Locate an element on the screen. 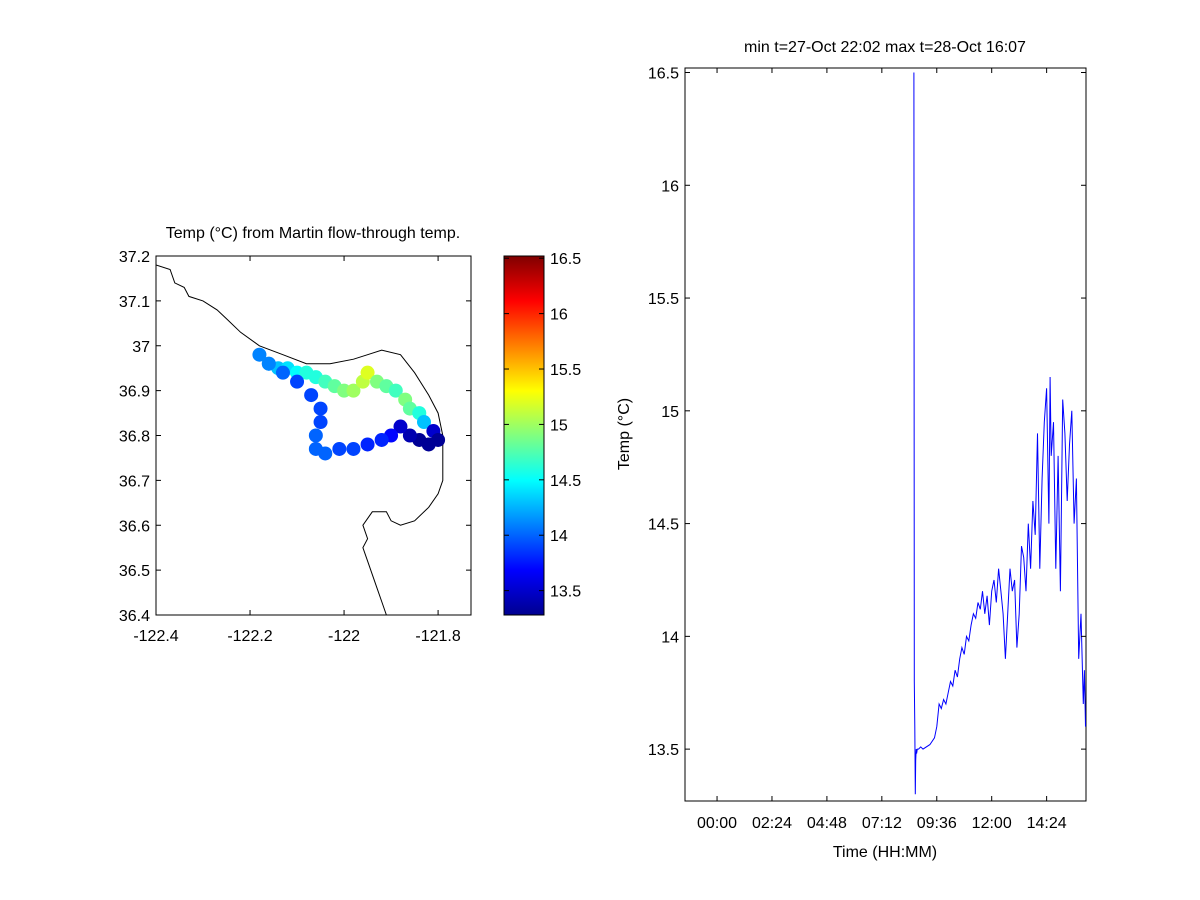 The image size is (1200, 900). map-y-tick-label: 37.1 is located at coordinates (134, 302).